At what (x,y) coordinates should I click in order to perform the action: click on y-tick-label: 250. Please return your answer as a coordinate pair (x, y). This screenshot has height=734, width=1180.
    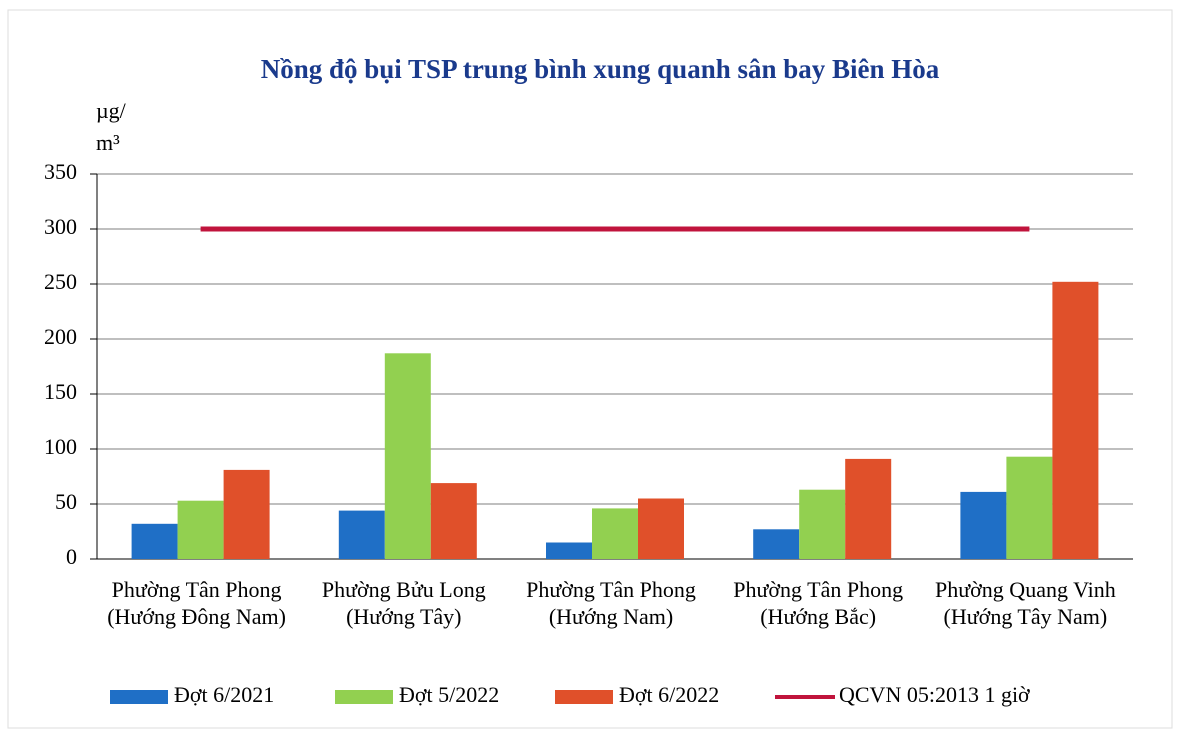
    Looking at the image, I should click on (60, 281).